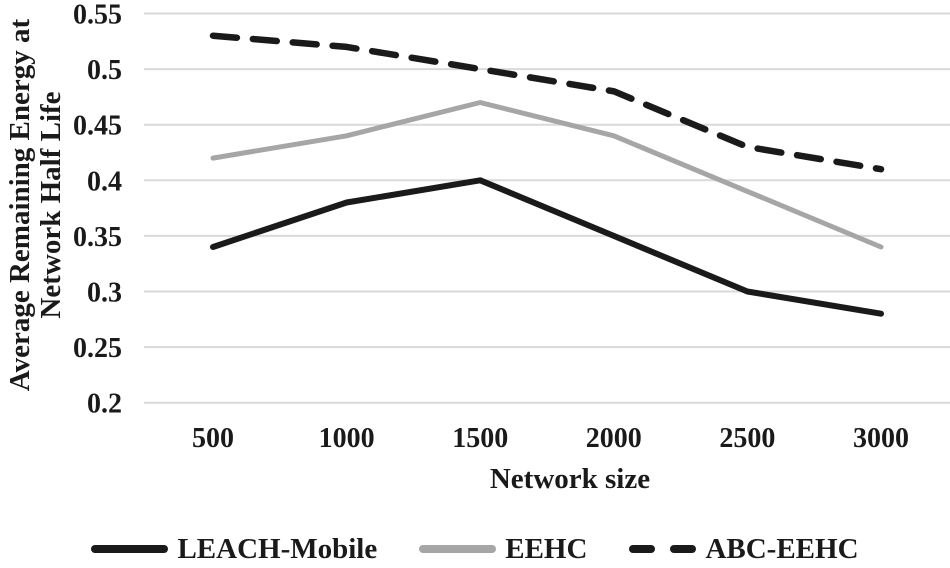  What do you see at coordinates (104, 293) in the screenshot?
I see `y-tick-label: 0.3` at bounding box center [104, 293].